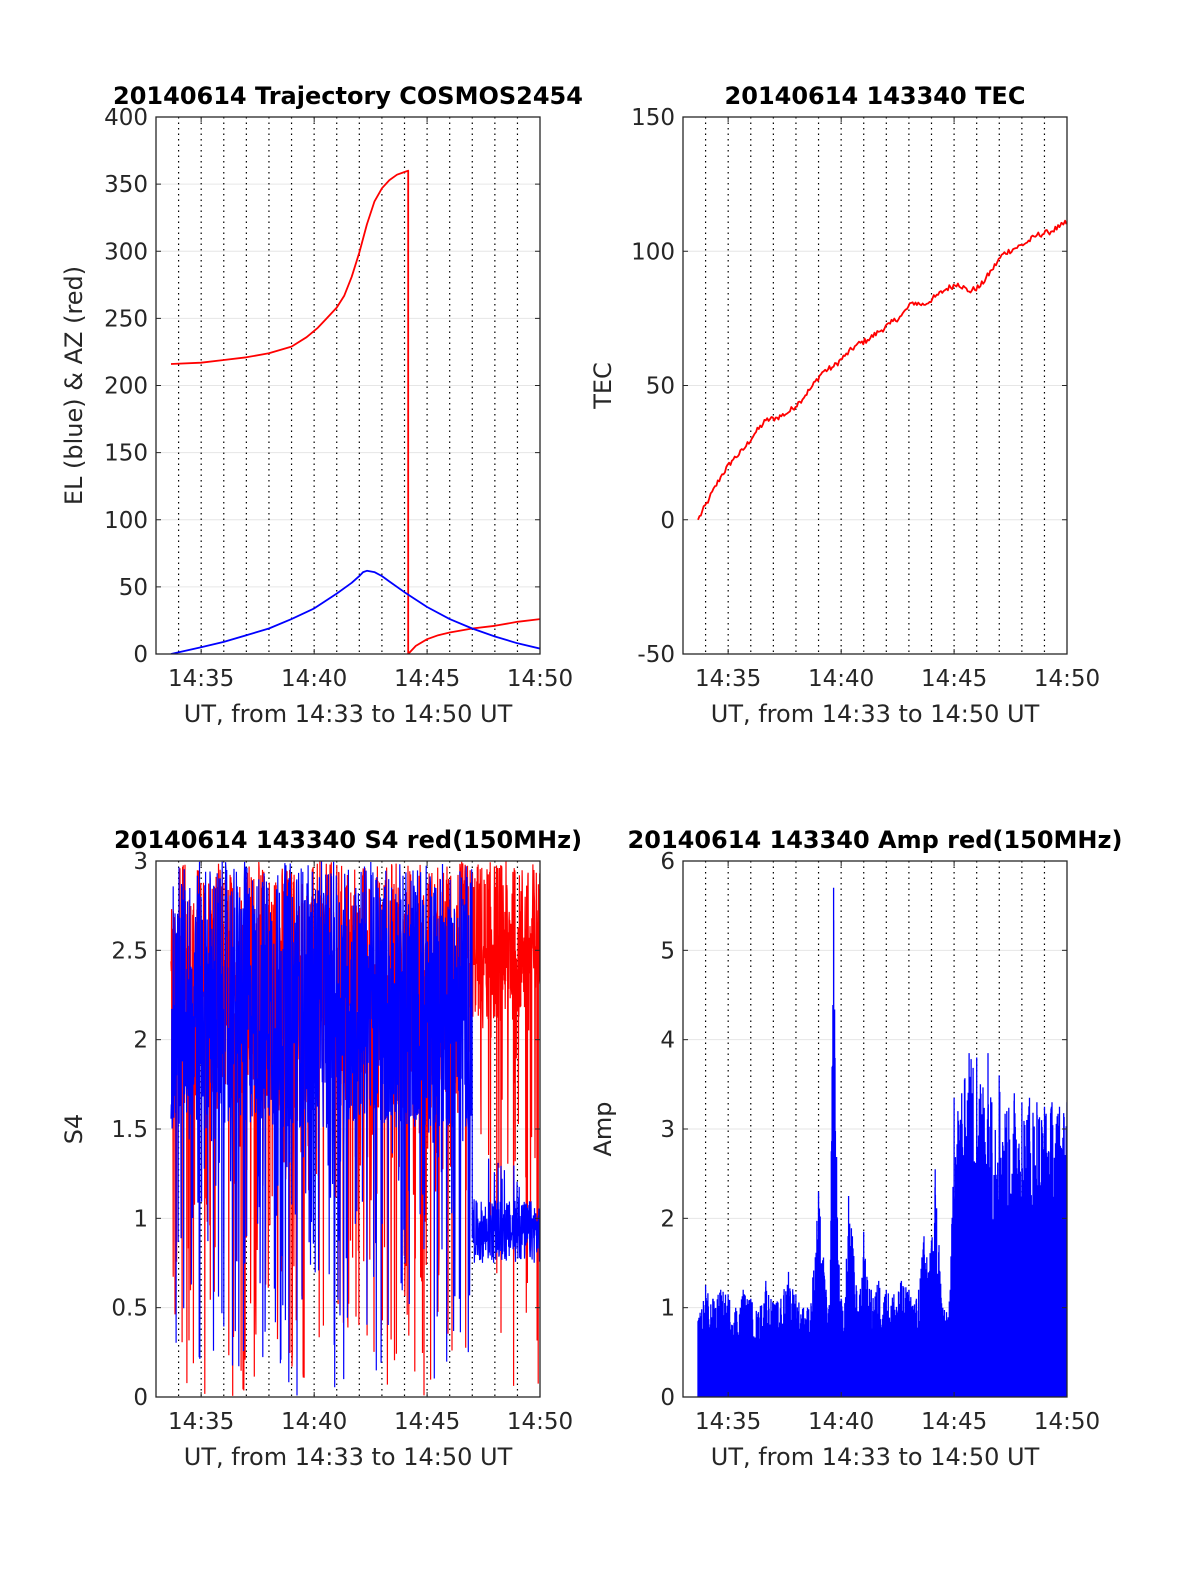 The height and width of the screenshot is (1575, 1200). I want to click on y-tick-label: 0.5, so click(129, 1309).